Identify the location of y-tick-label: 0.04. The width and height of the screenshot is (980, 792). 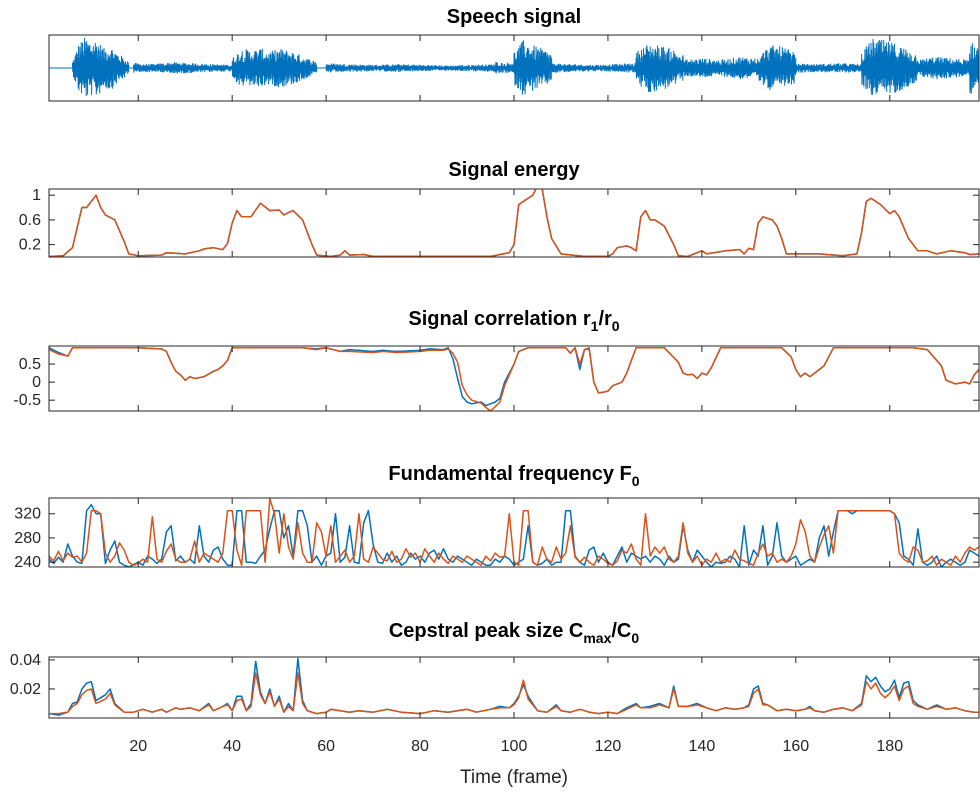
(25, 660).